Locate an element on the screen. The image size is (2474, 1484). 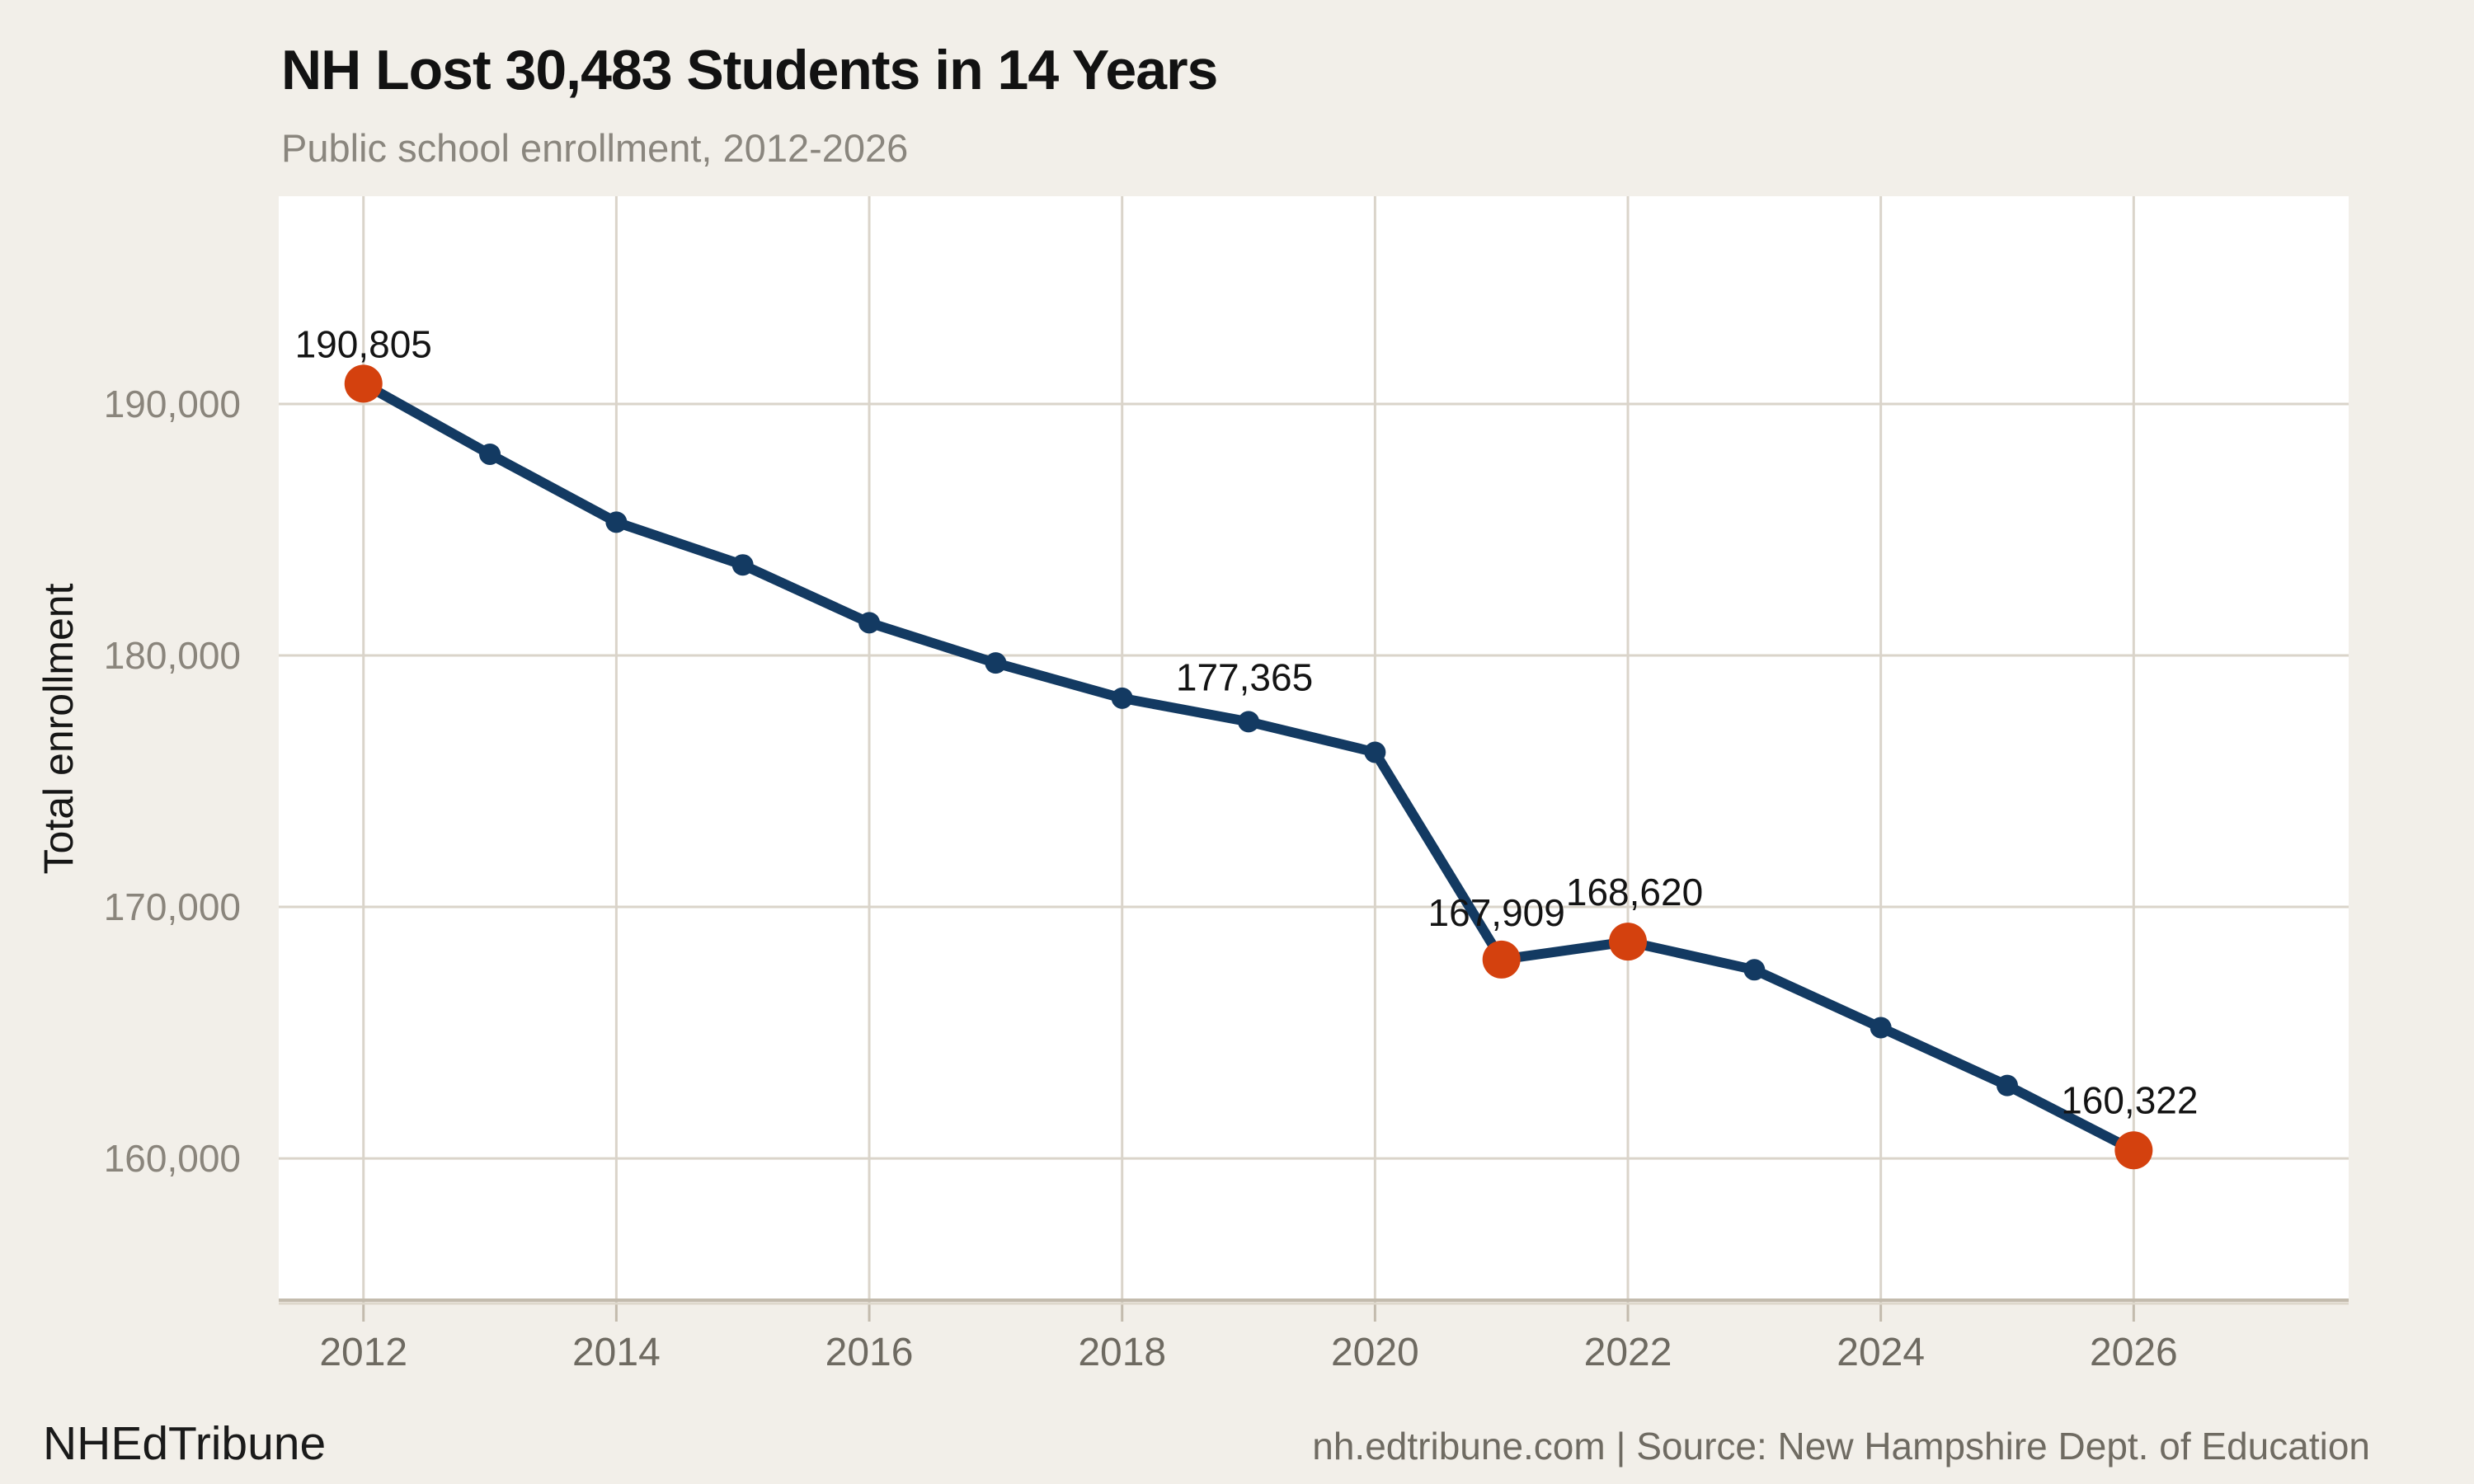
data-point-label: 190,805 is located at coordinates (363, 343).